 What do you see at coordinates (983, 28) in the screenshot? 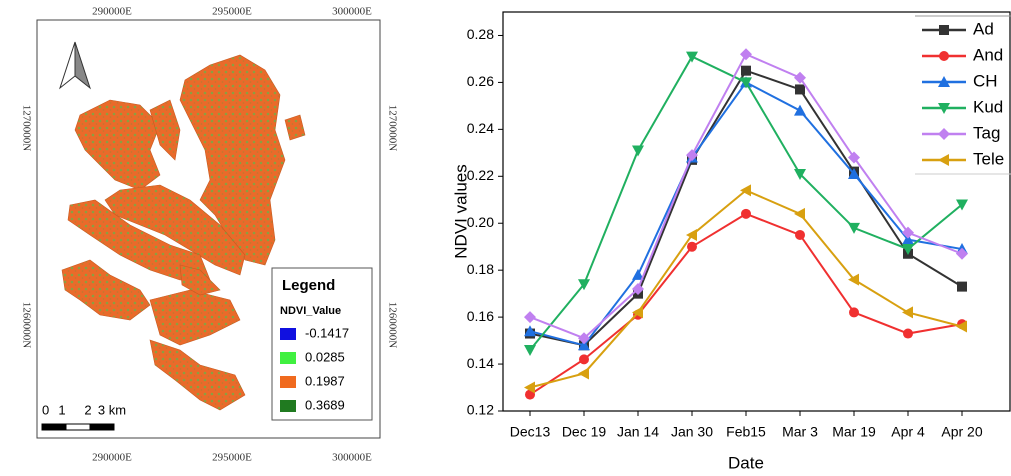
I see `legend-label: Ad` at bounding box center [983, 28].